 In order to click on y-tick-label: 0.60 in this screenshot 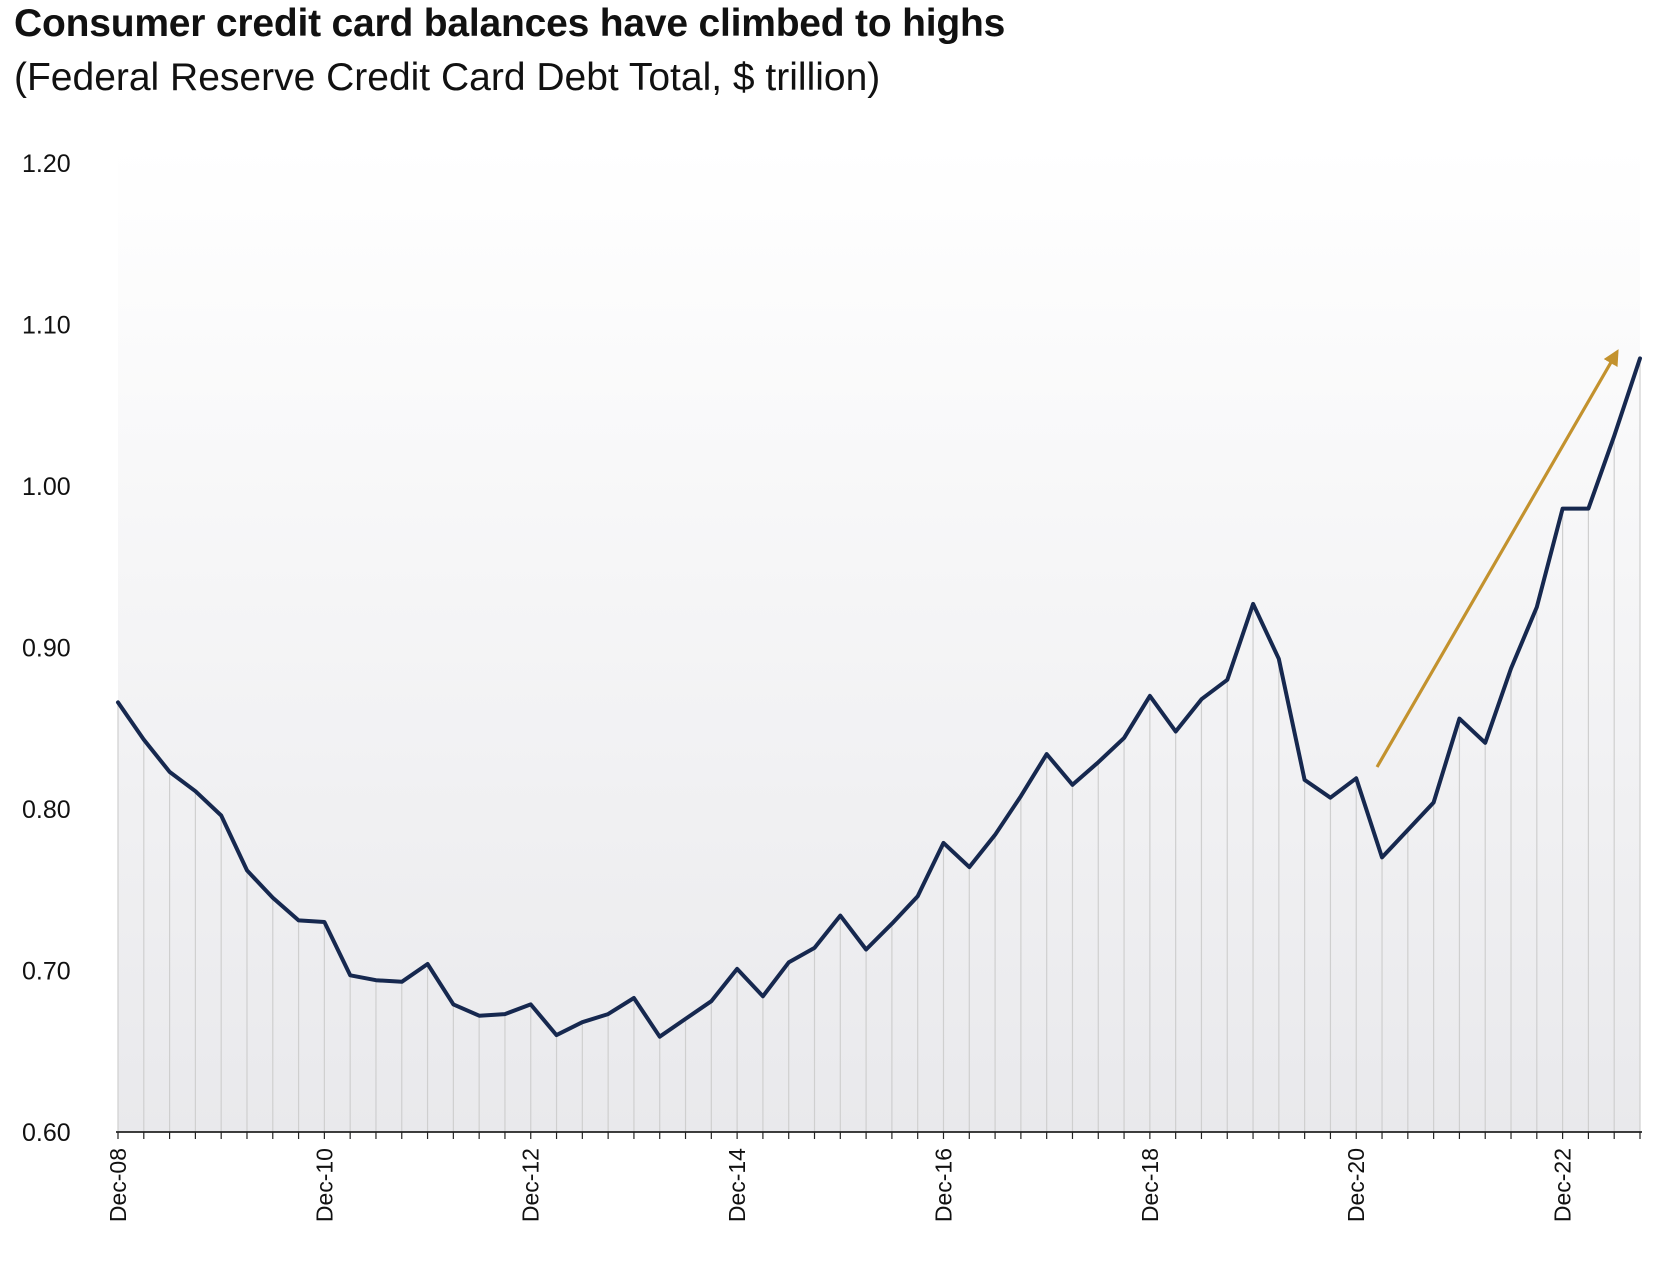, I will do `click(46, 1133)`.